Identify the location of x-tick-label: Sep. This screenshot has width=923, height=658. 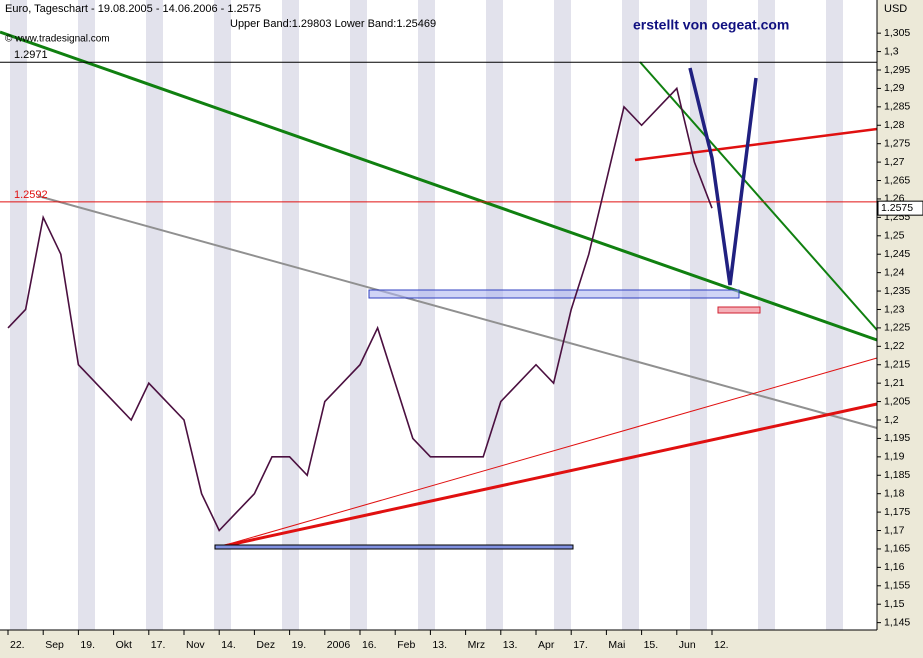
(54, 645).